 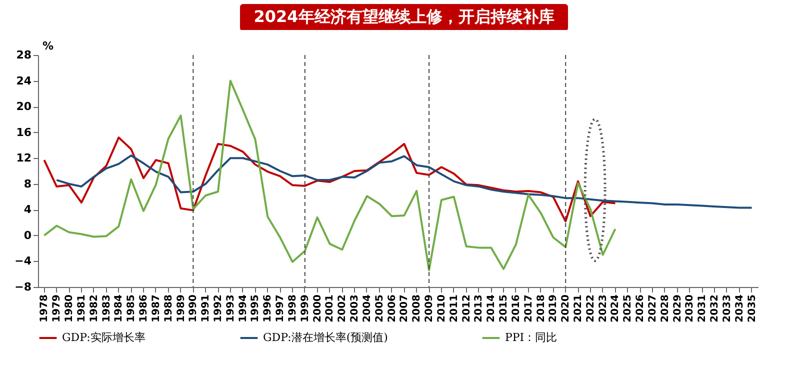 What do you see at coordinates (342, 308) in the screenshot?
I see `x-tick-label: 2002` at bounding box center [342, 308].